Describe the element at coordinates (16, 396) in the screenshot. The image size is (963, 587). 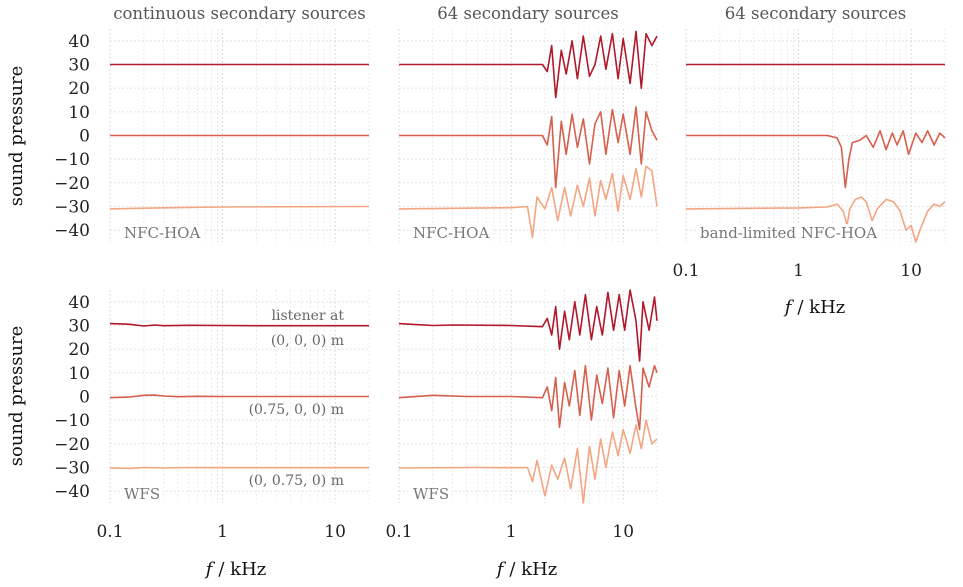
I see `ylabel-bottom: sound pressure` at that location.